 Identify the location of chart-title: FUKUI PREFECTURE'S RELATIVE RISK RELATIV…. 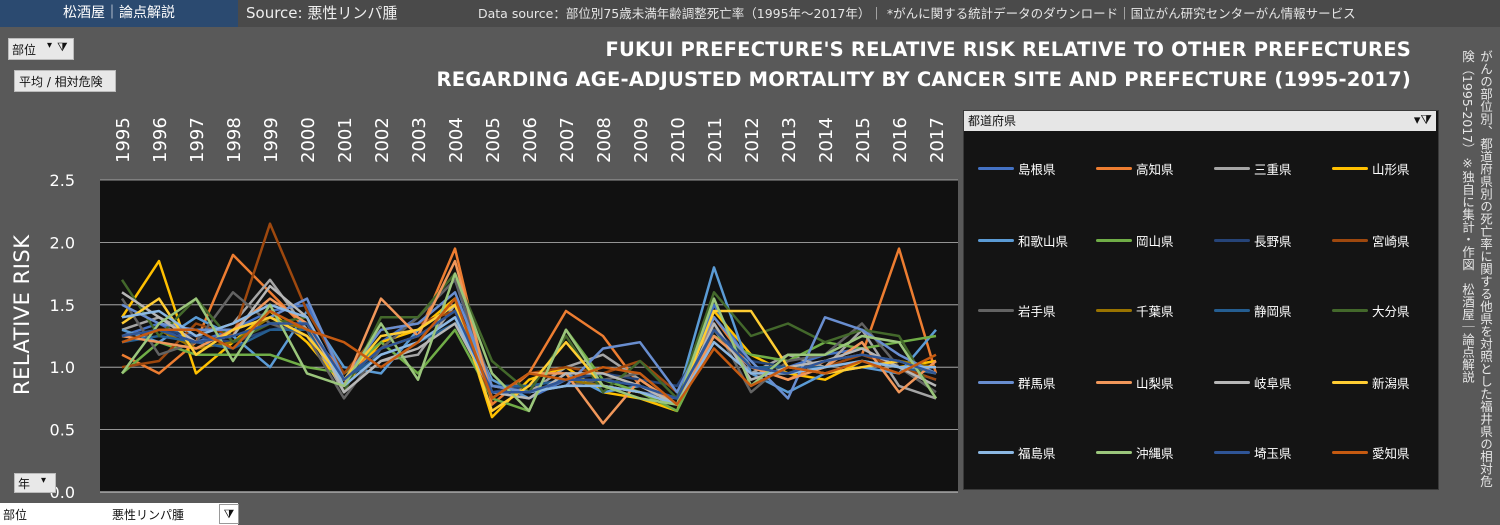
(1008, 49).